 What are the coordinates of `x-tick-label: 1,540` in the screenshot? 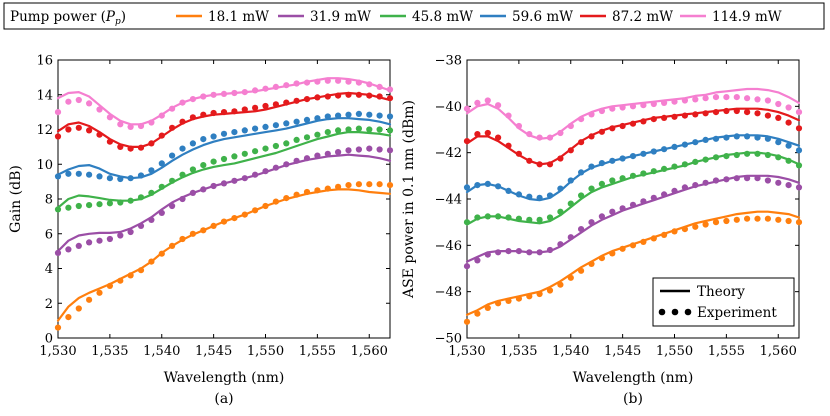 It's located at (570, 351).